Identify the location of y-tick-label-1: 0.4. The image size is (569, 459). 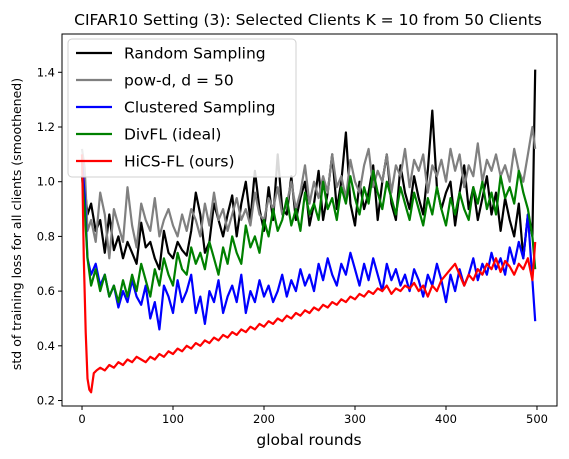
(46, 346).